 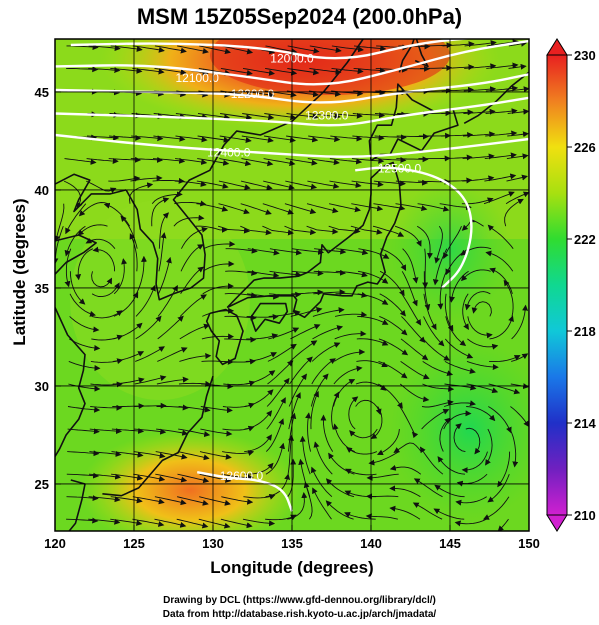 I want to click on colorbar-bottom-arrow, so click(x=557, y=523).